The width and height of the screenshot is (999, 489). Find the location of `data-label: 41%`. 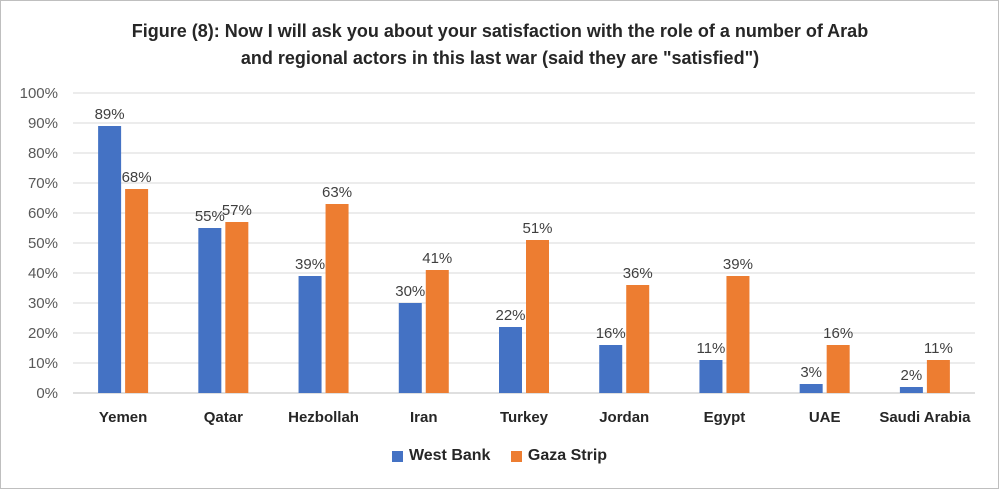

data-label: 41% is located at coordinates (437, 258).